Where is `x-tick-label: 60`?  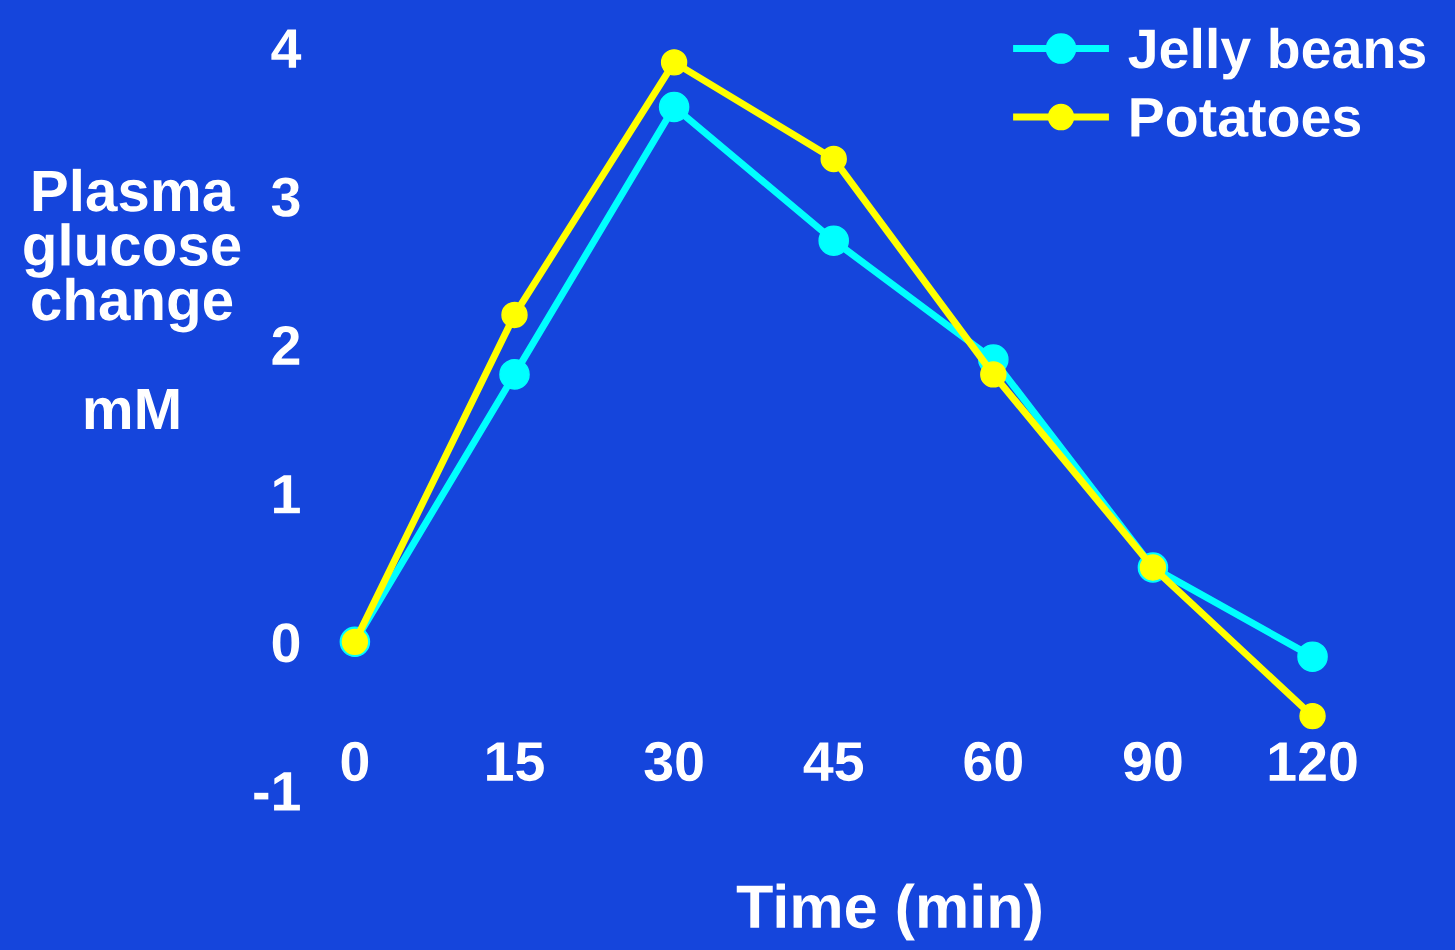 x-tick-label: 60 is located at coordinates (993, 761).